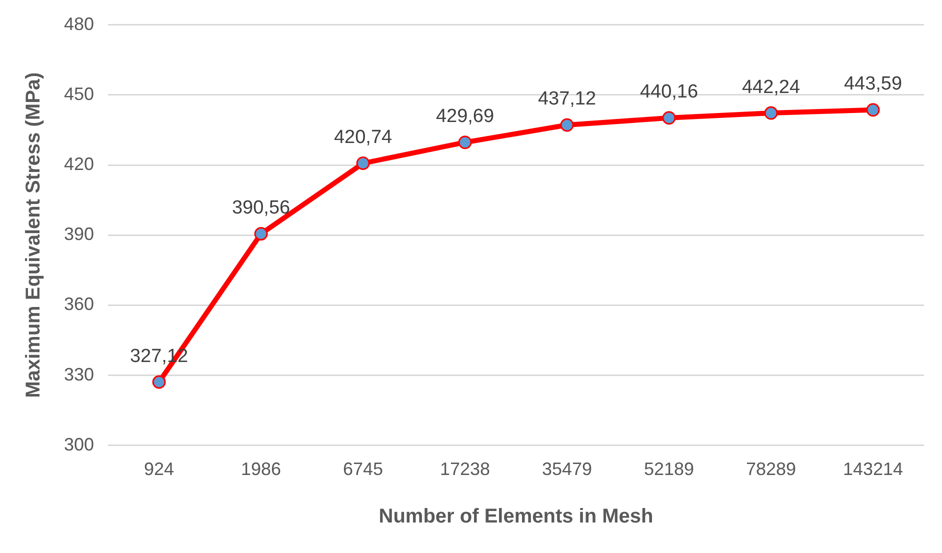 The width and height of the screenshot is (942, 553). Describe the element at coordinates (465, 469) in the screenshot. I see `x-tick-label: 17238` at that location.